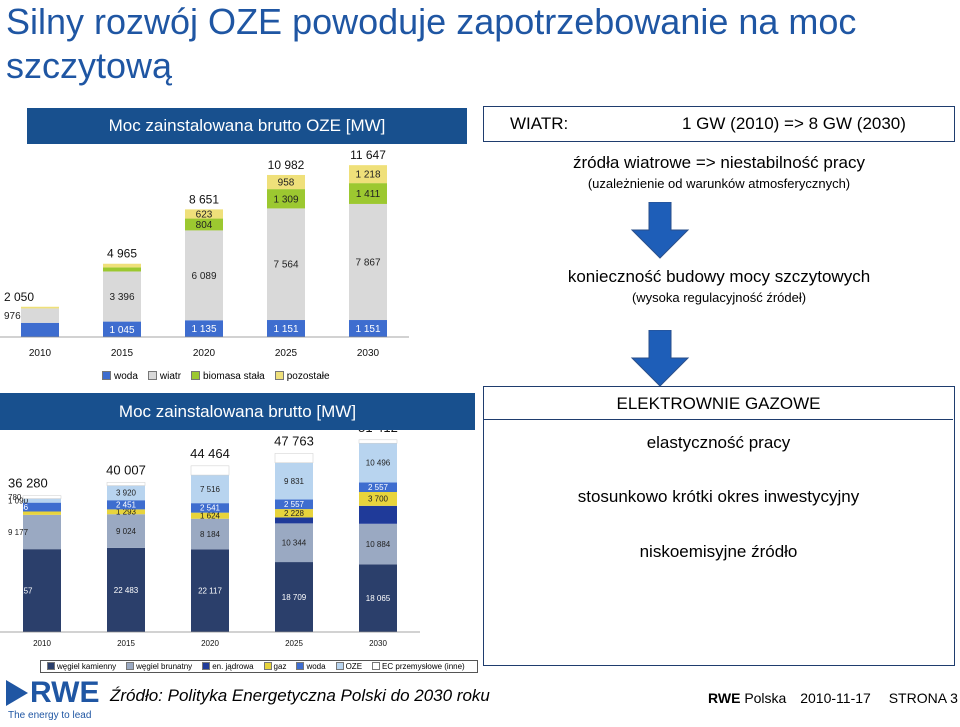 Image resolution: width=960 pixels, height=727 pixels. I want to click on data-label-woda-2015: 1 045, so click(121, 330).